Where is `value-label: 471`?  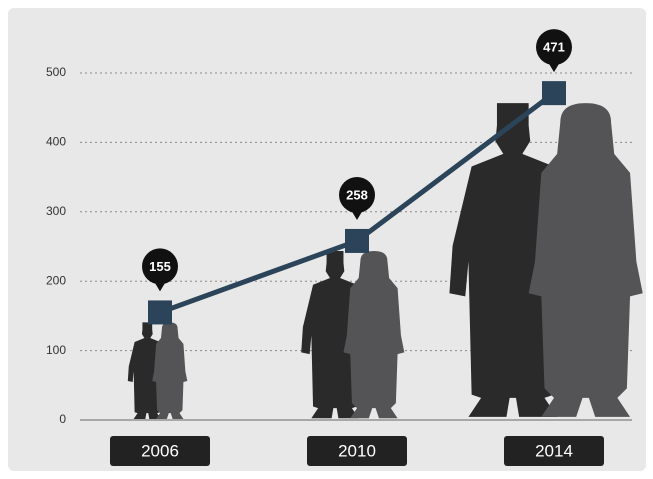 value-label: 471 is located at coordinates (554, 47).